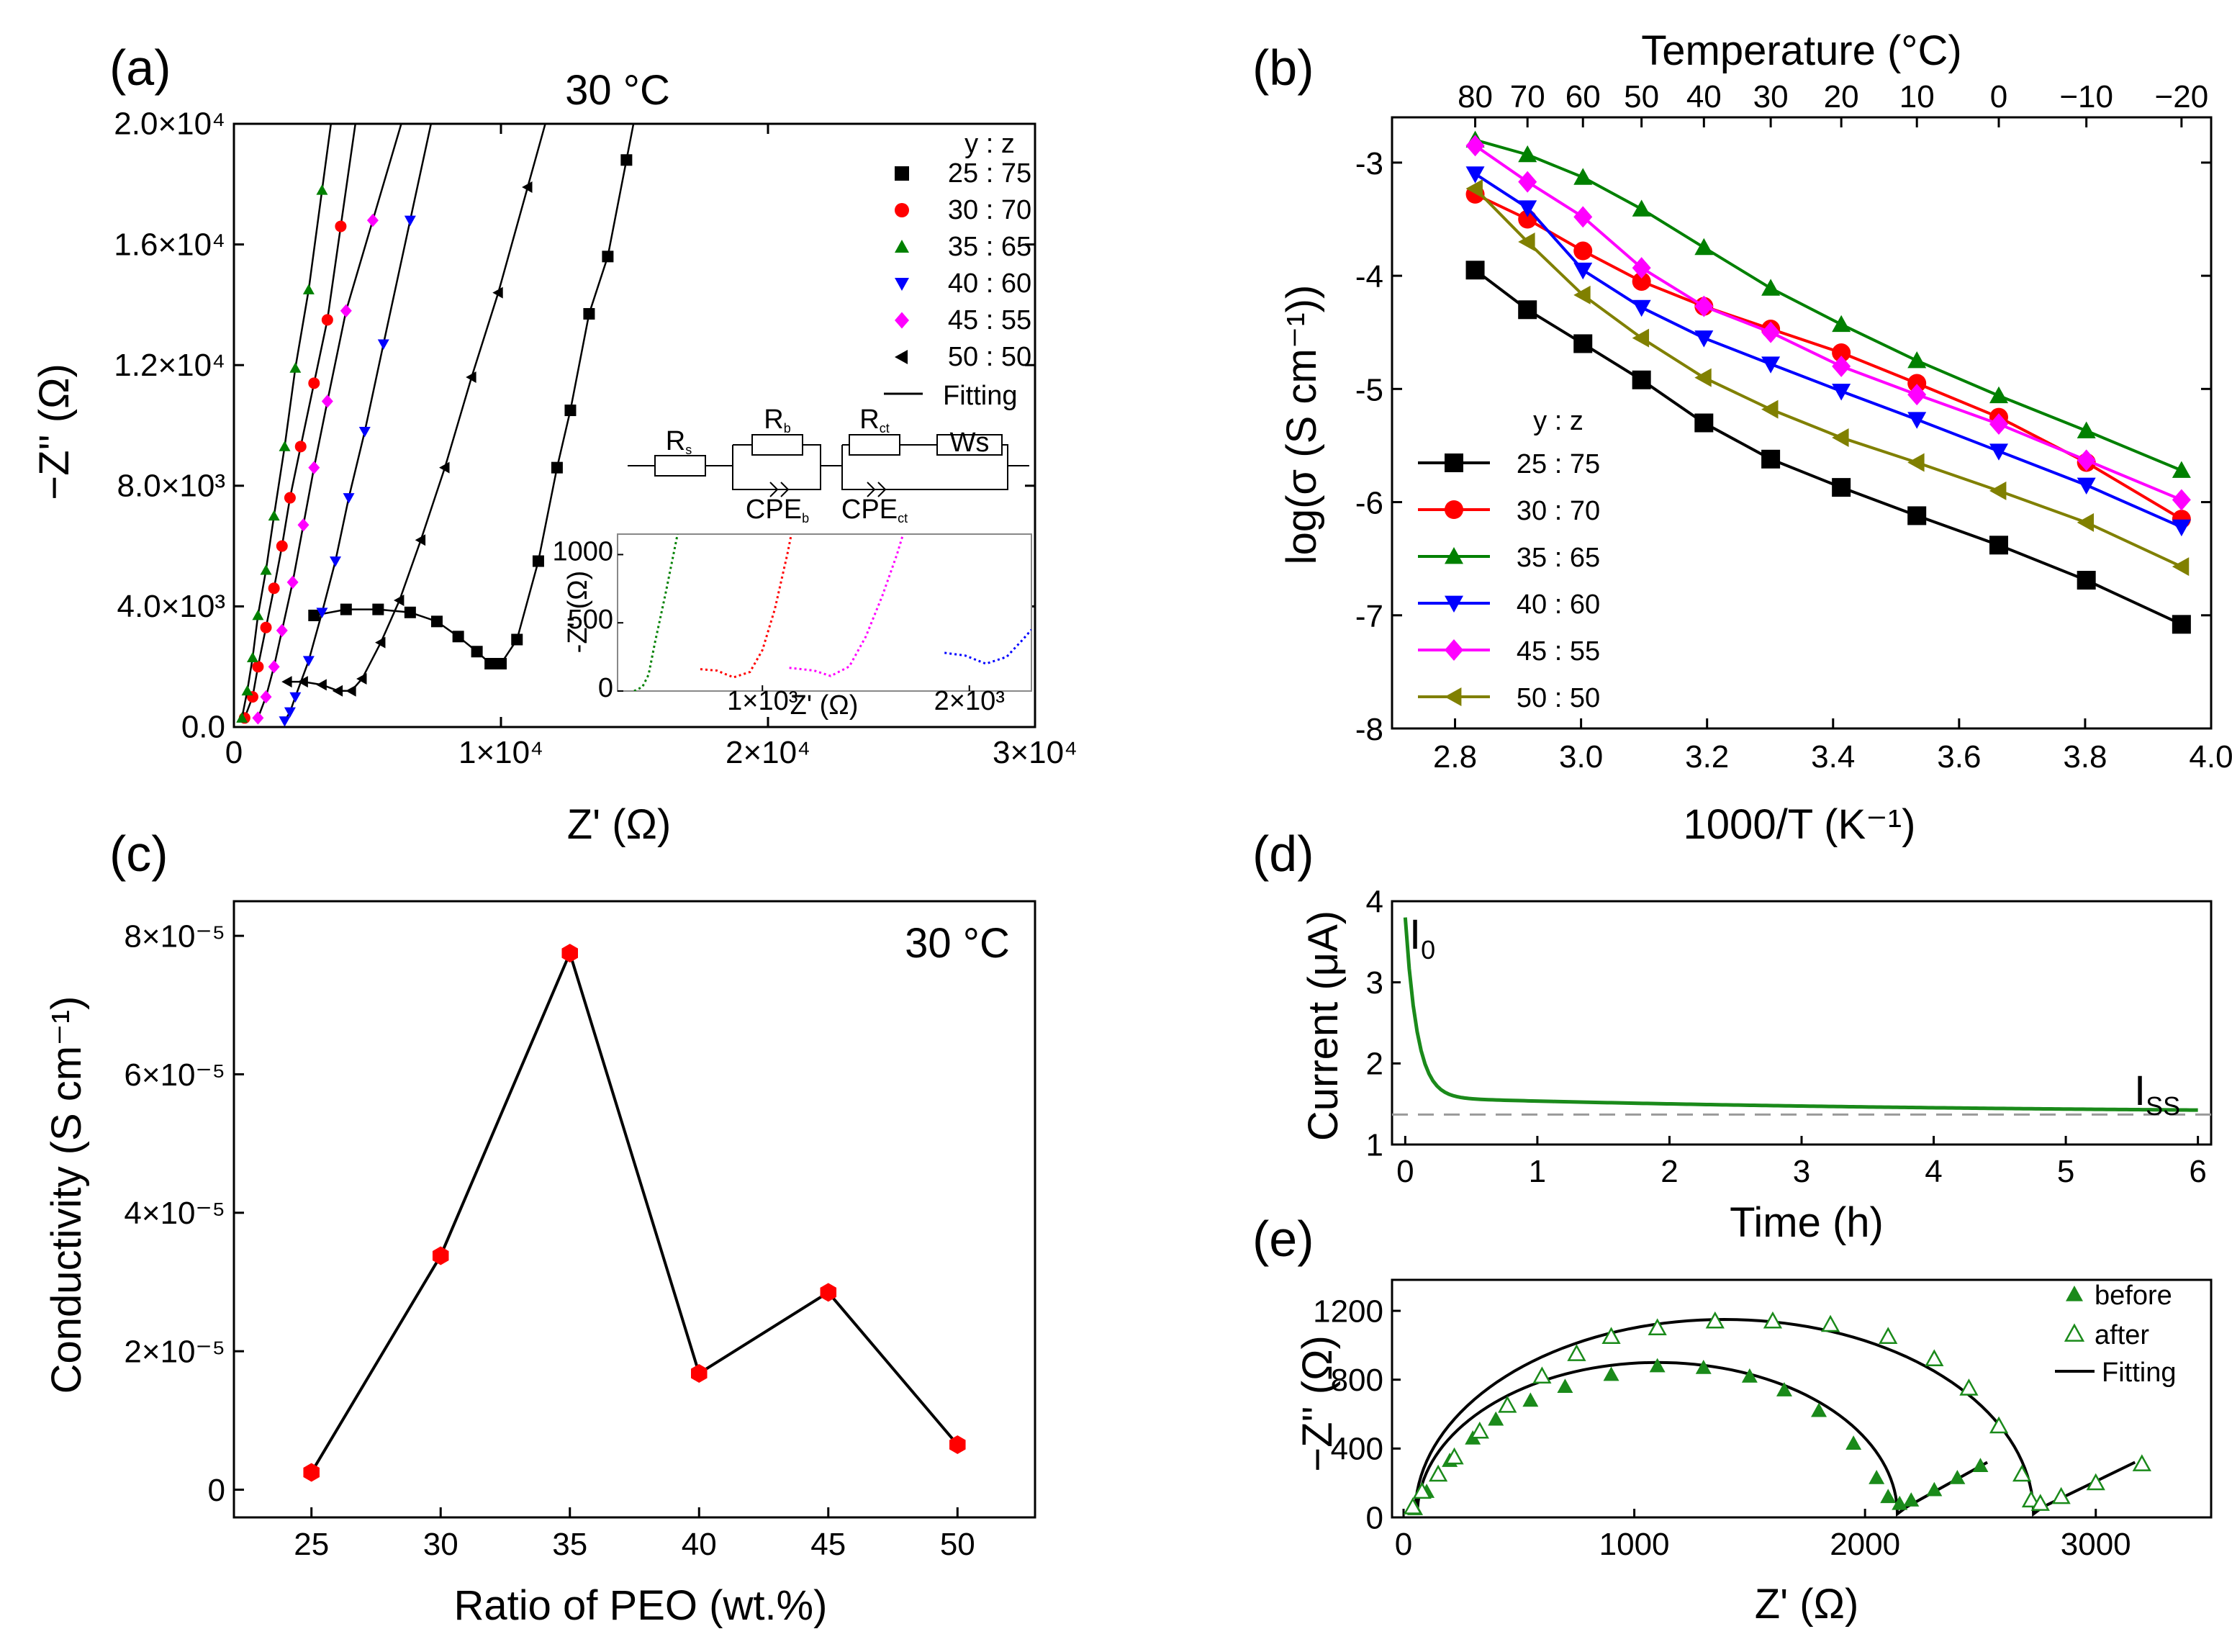 This screenshot has width=2232, height=1652. What do you see at coordinates (1374, 901) in the screenshot?
I see `y-tick-label: 4` at bounding box center [1374, 901].